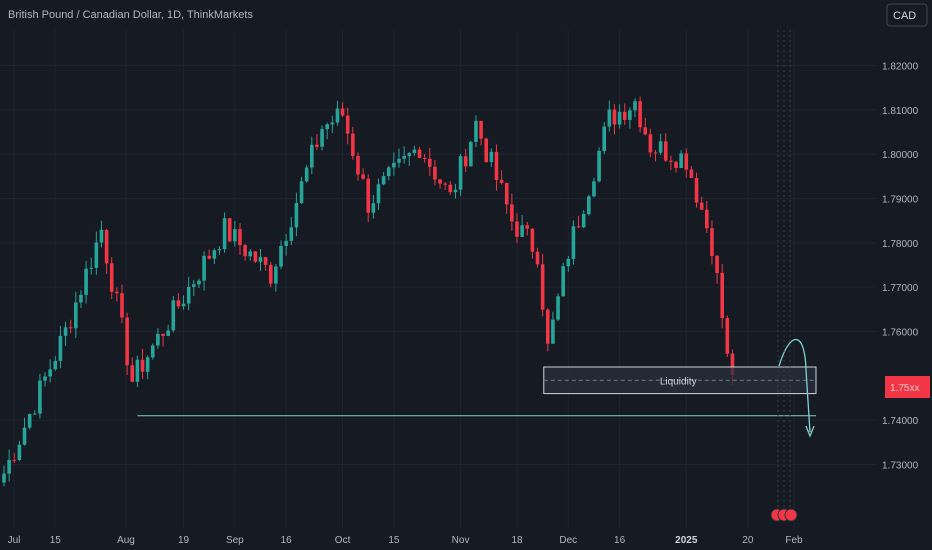 Image resolution: width=932 pixels, height=550 pixels. I want to click on x-tick-label: 19, so click(184, 540).